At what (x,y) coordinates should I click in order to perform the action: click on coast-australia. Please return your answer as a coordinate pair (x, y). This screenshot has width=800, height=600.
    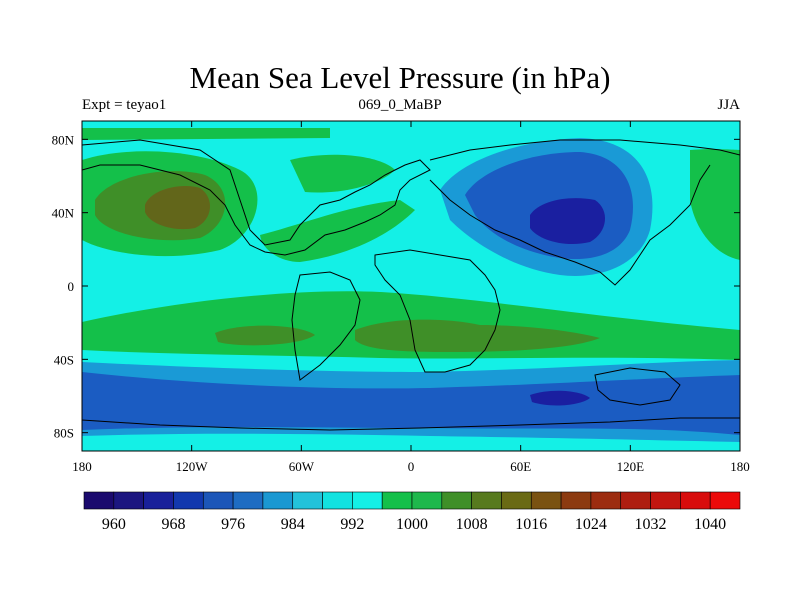
    Looking at the image, I should click on (637, 386).